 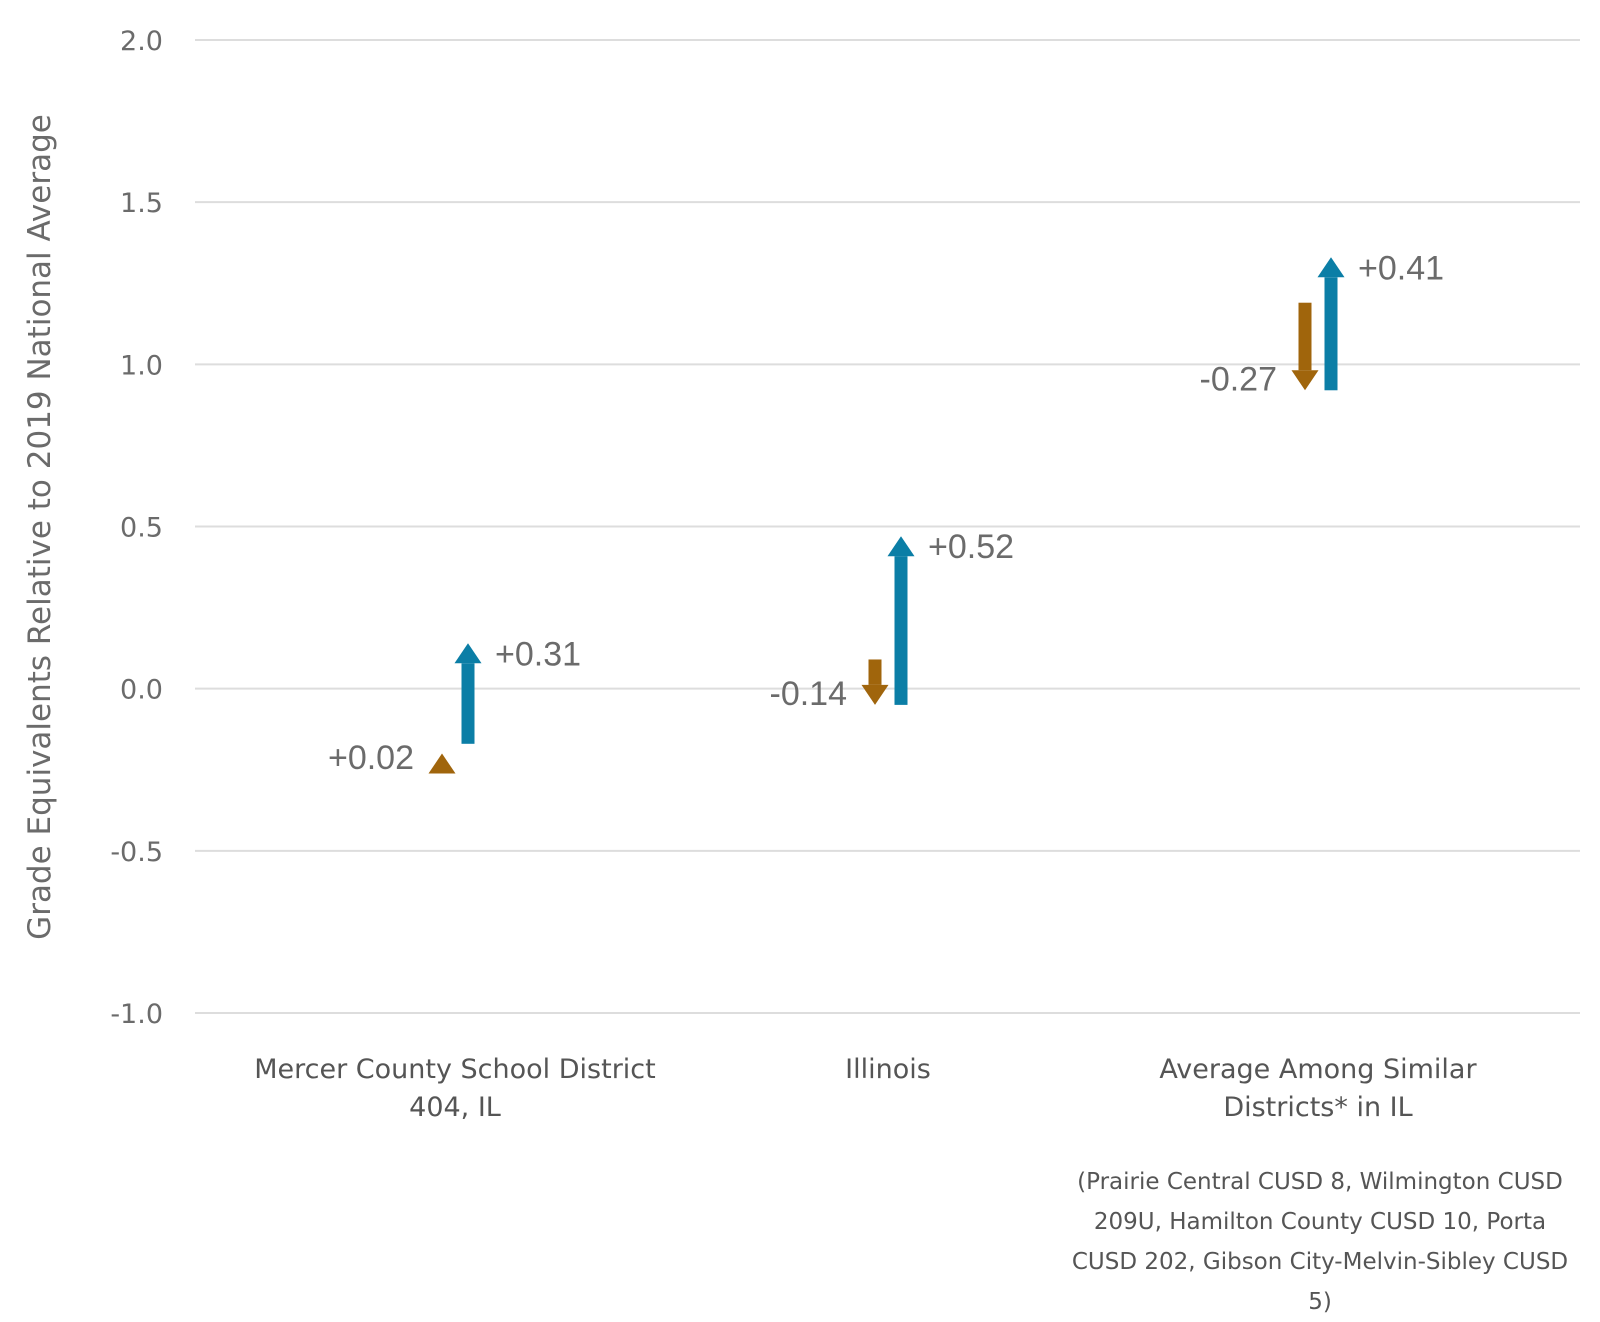 What do you see at coordinates (1318, 1069) in the screenshot?
I see `category-label: Average Among Similar` at bounding box center [1318, 1069].